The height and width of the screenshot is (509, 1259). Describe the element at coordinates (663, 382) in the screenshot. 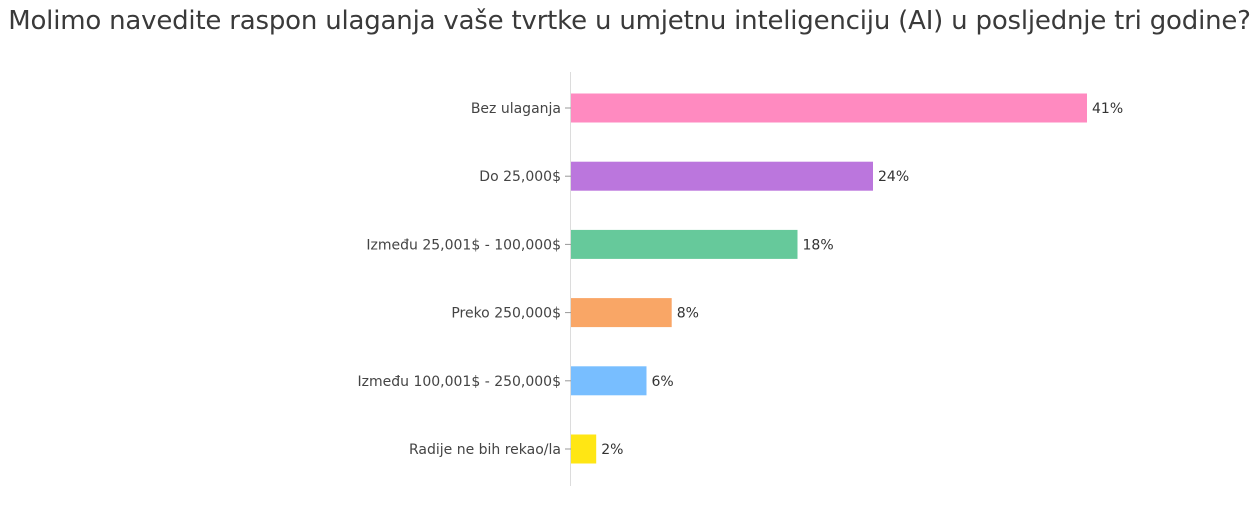

I see `data-label: 6%` at that location.